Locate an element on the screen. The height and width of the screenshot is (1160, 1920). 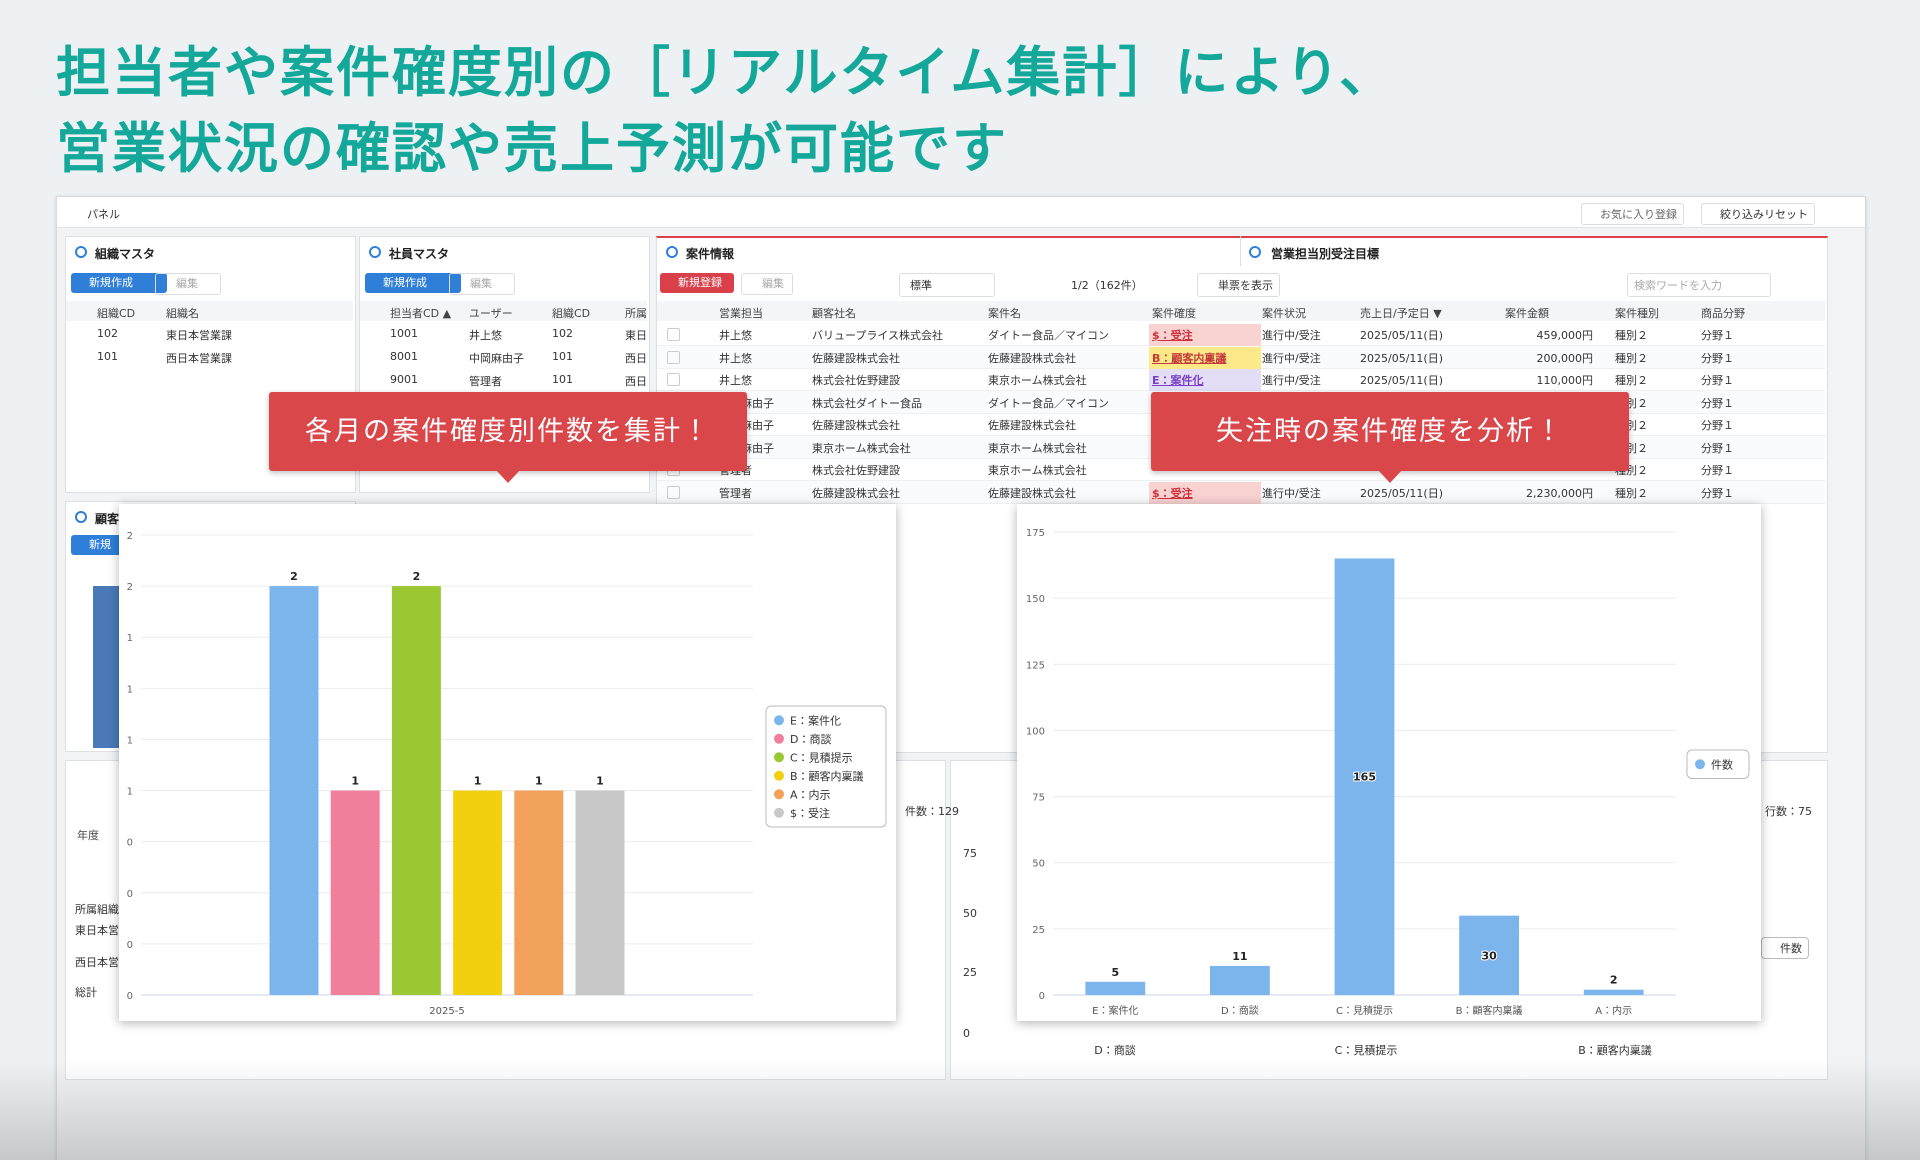
table-cell: 110,000円 is located at coordinates (1565, 380).